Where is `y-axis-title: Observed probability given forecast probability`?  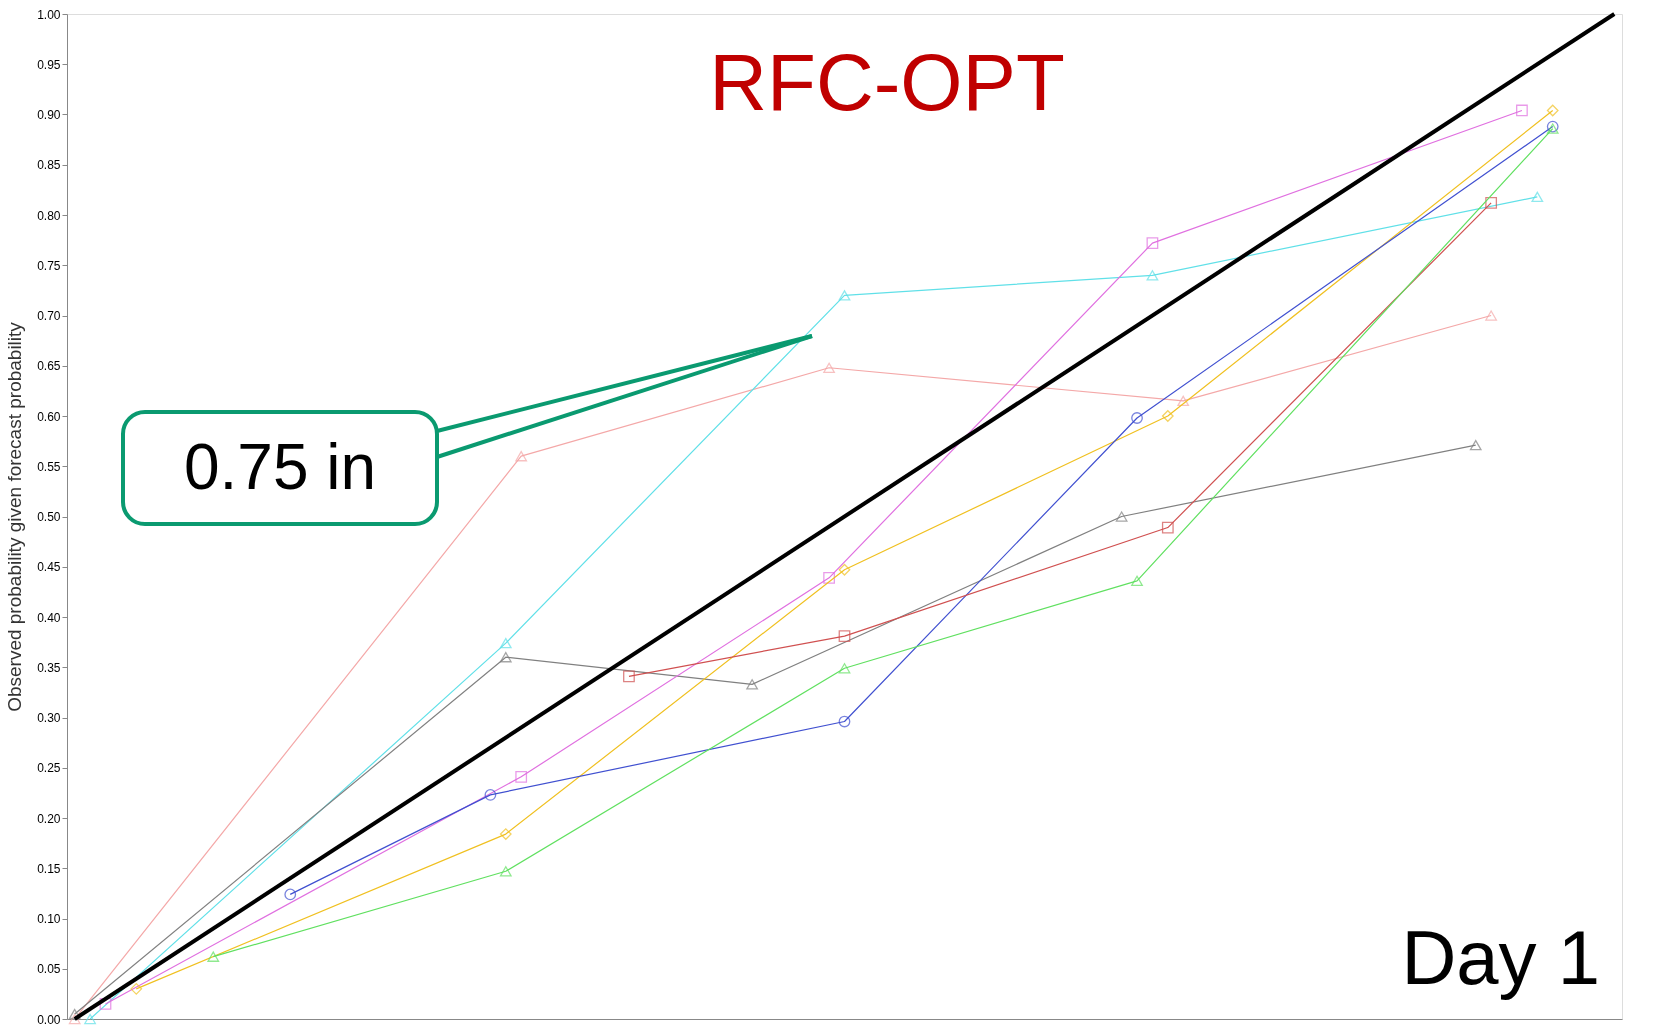 y-axis-title: Observed probability given forecast probability is located at coordinates (15, 516).